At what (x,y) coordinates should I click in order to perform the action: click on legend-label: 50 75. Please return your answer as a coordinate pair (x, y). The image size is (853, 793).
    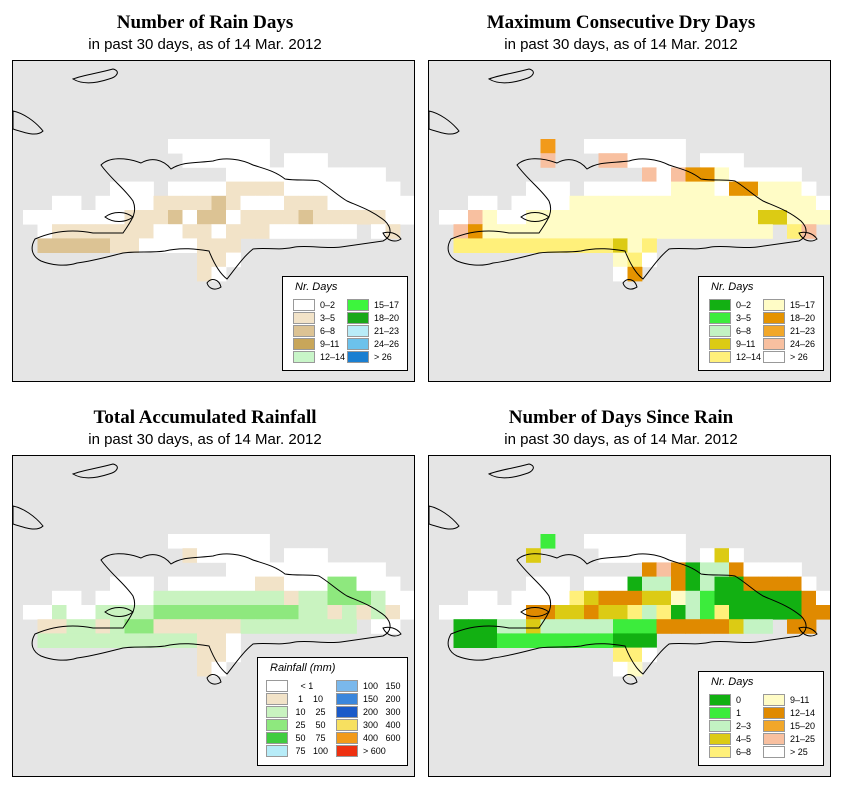
    Looking at the image, I should click on (309, 738).